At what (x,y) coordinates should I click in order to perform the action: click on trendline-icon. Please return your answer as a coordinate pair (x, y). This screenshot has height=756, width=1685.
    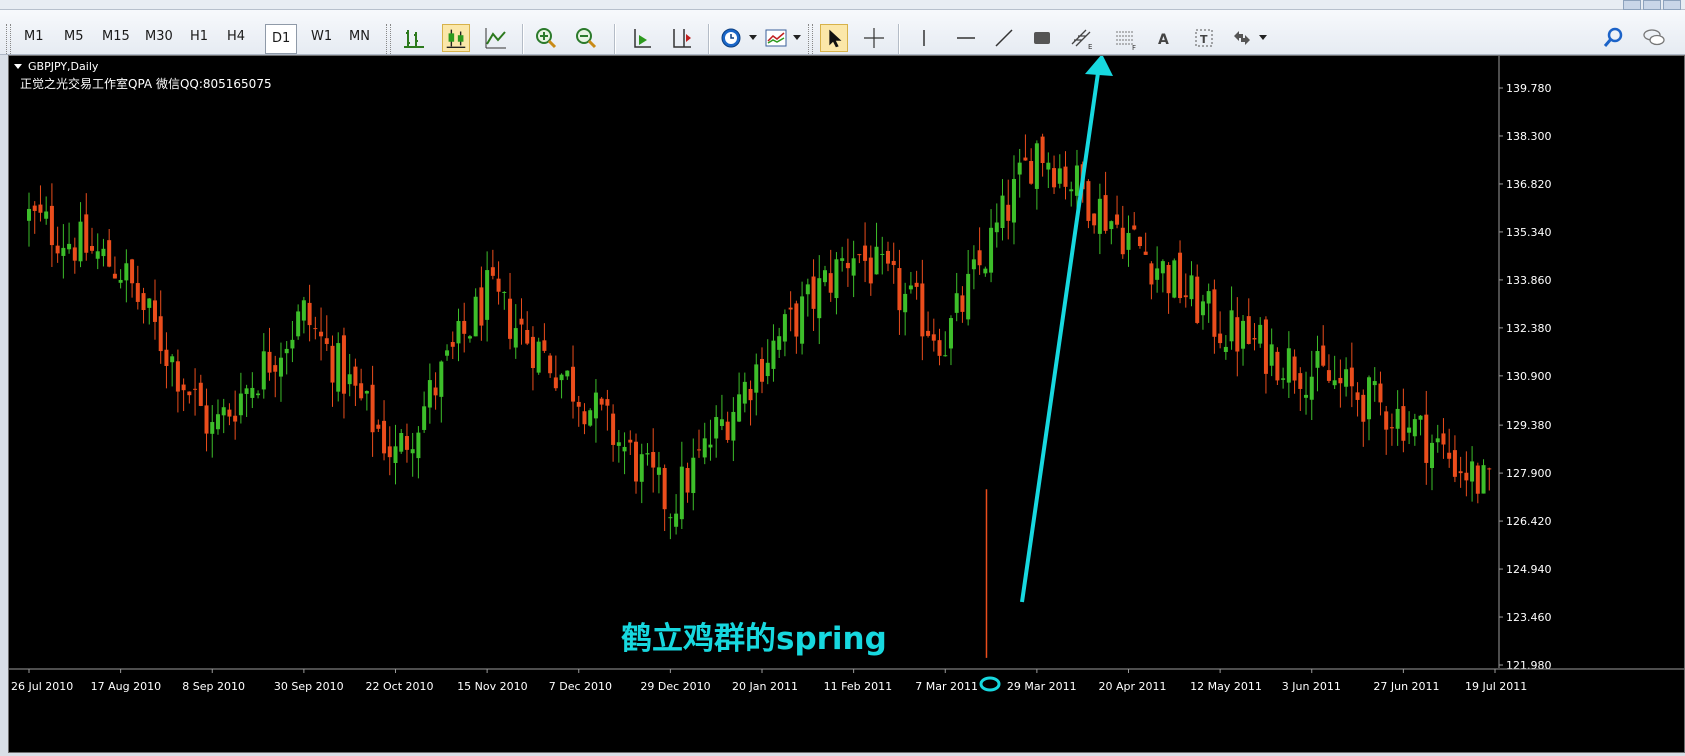
    Looking at the image, I should click on (1004, 38).